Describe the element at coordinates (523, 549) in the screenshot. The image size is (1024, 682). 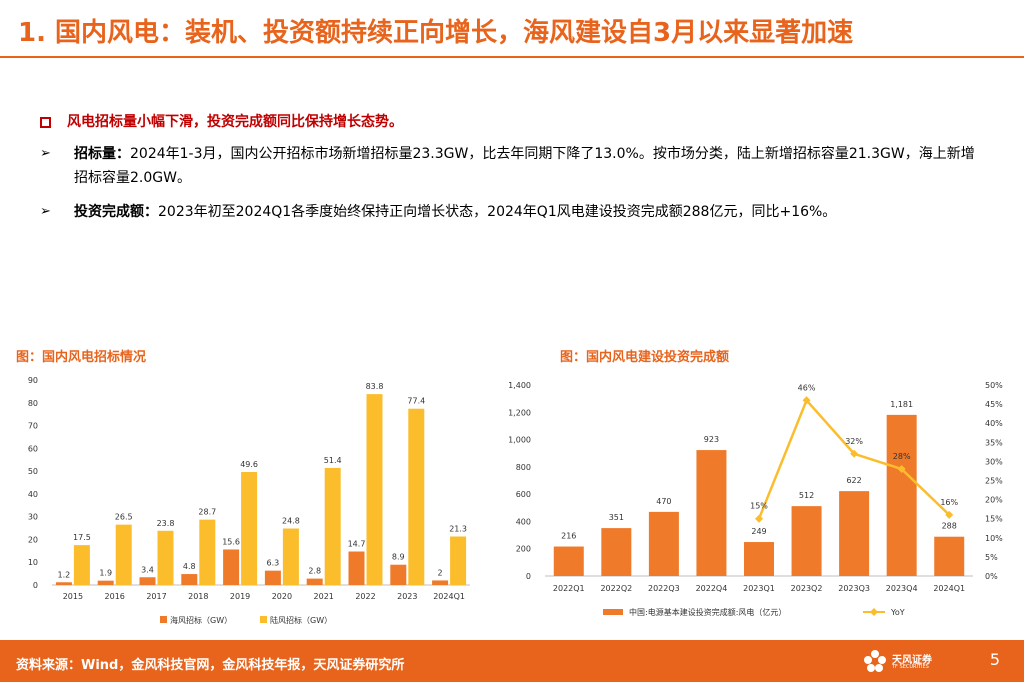
I see `y-tick-label-left: 200` at that location.